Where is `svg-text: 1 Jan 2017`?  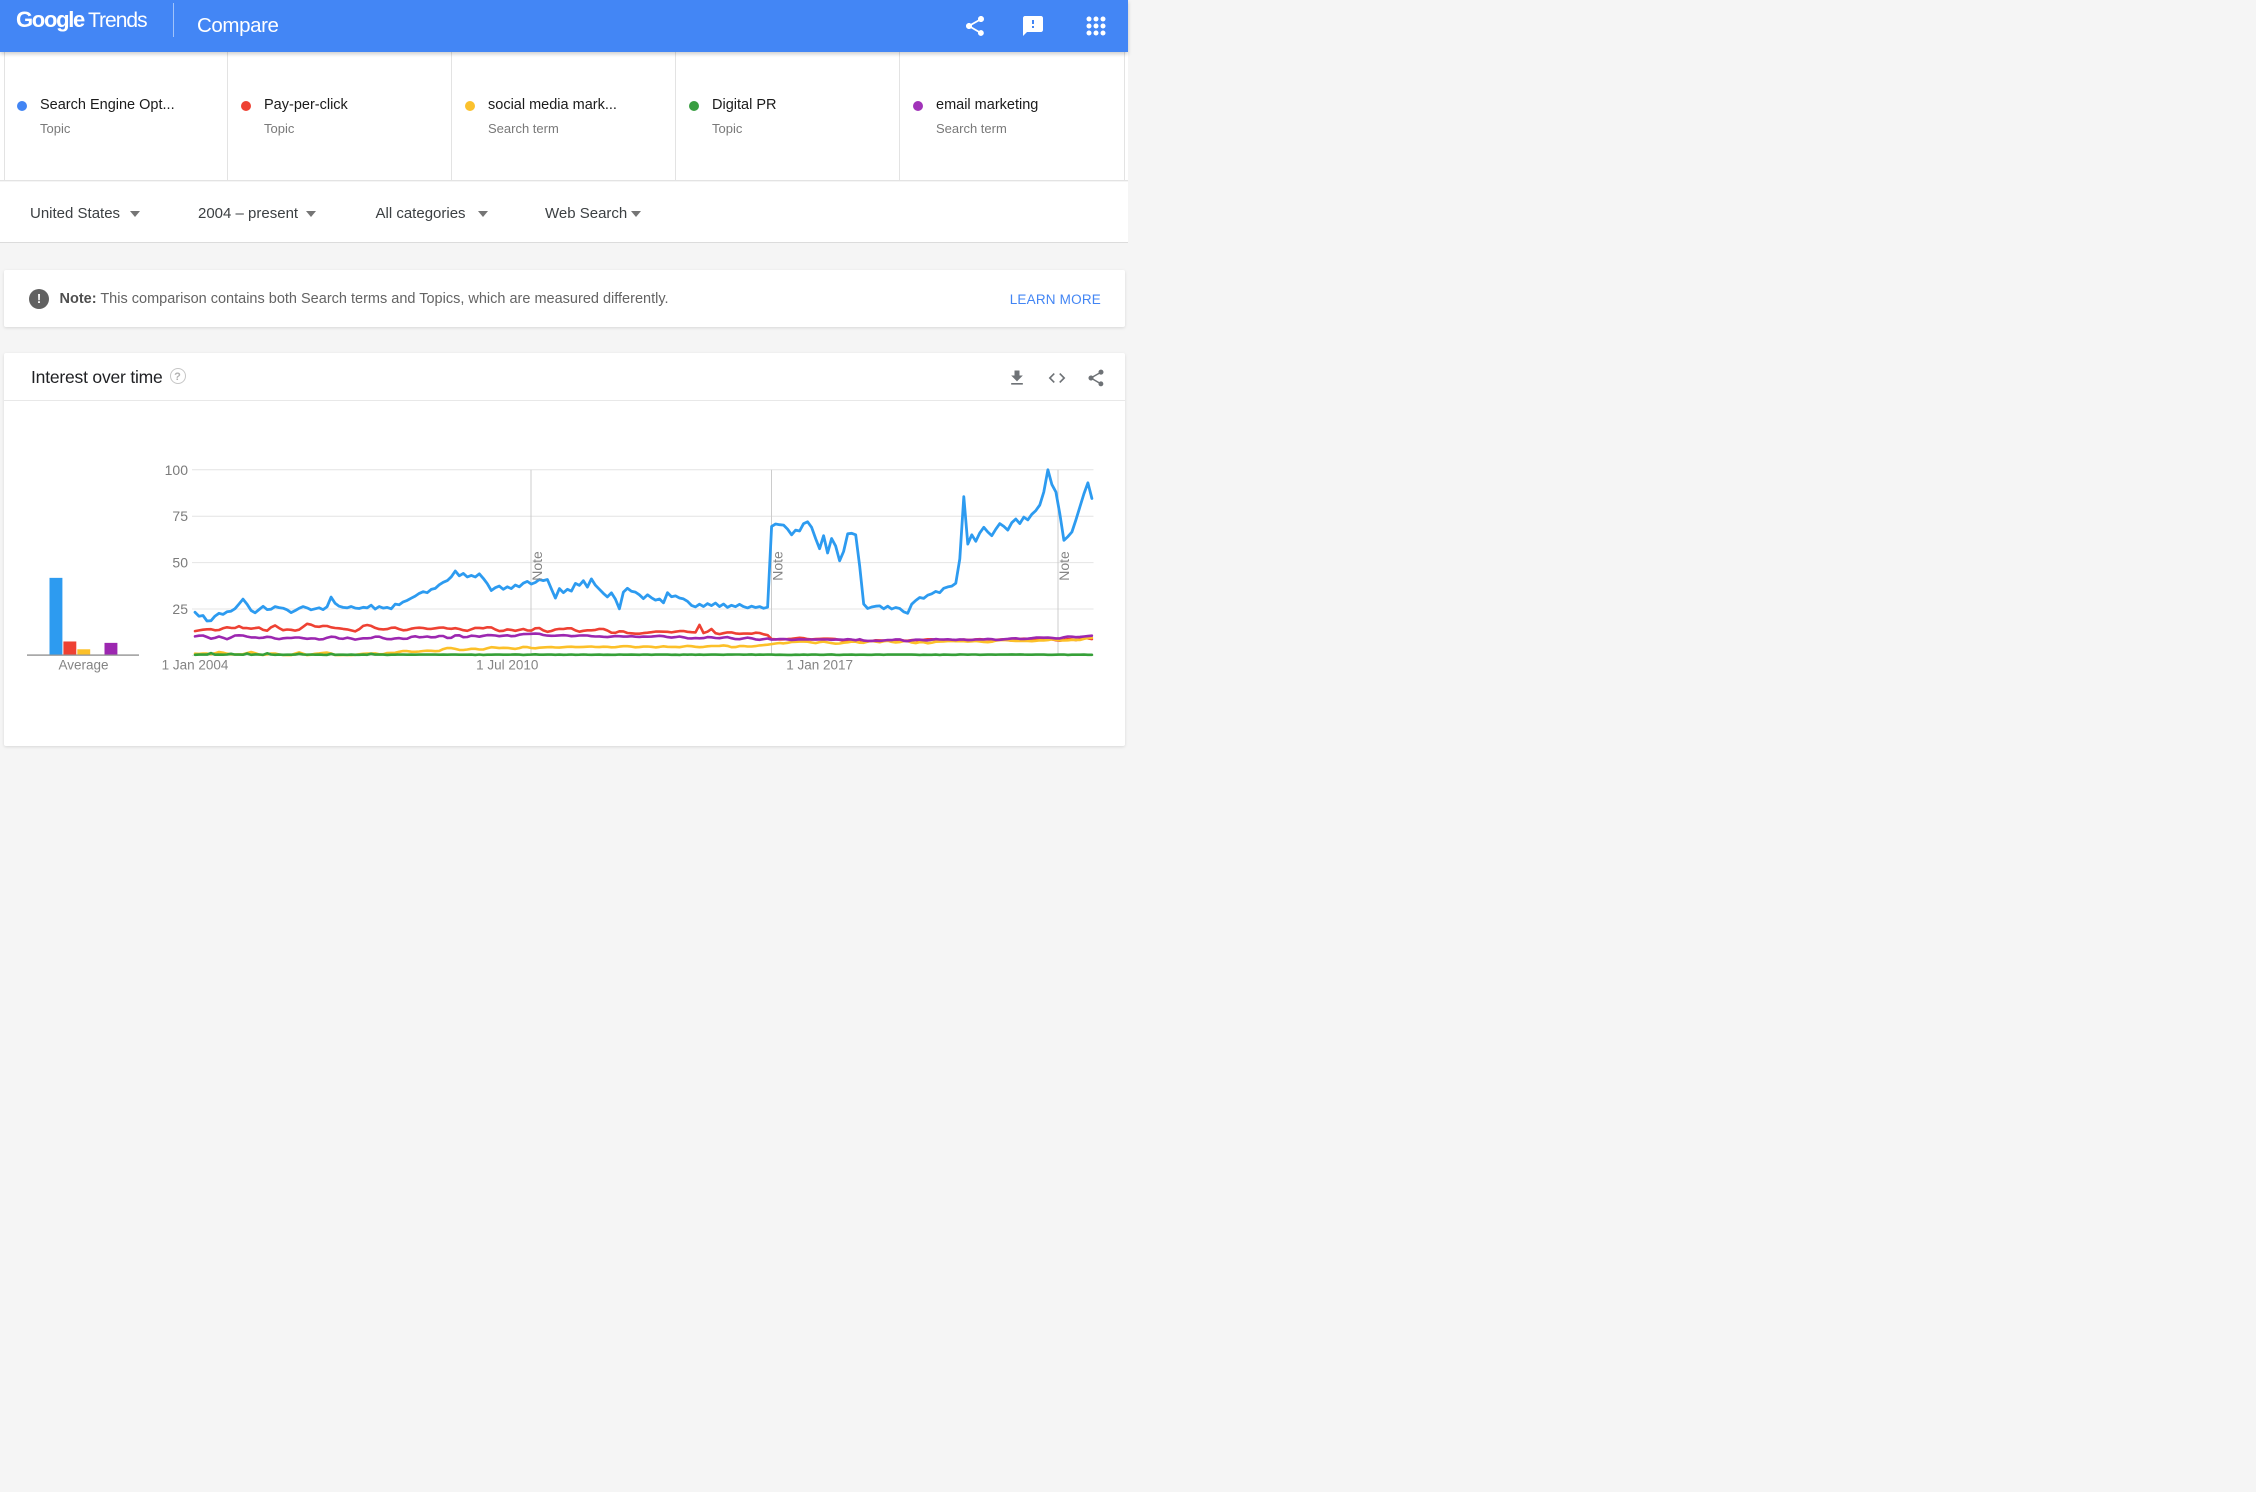 svg-text: 1 Jan 2017 is located at coordinates (819, 665).